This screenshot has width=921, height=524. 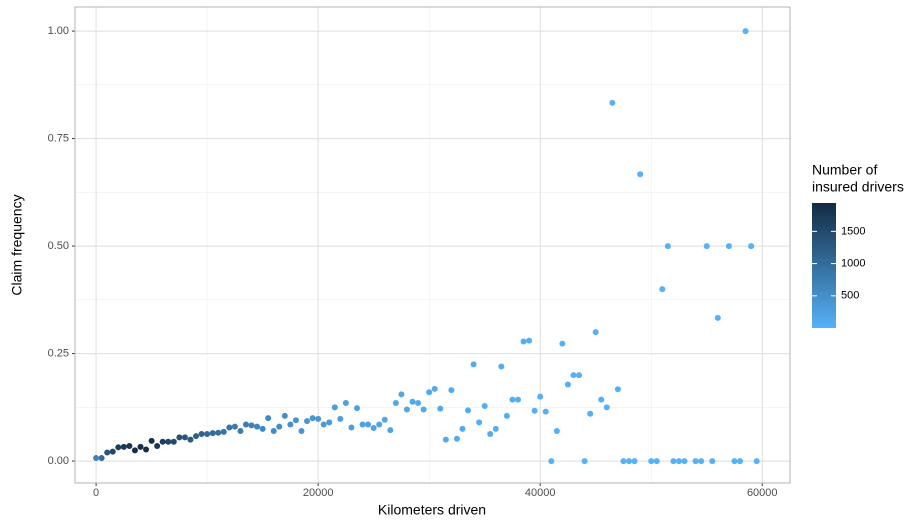 What do you see at coordinates (58, 138) in the screenshot?
I see `y-tick-label: 0.75` at bounding box center [58, 138].